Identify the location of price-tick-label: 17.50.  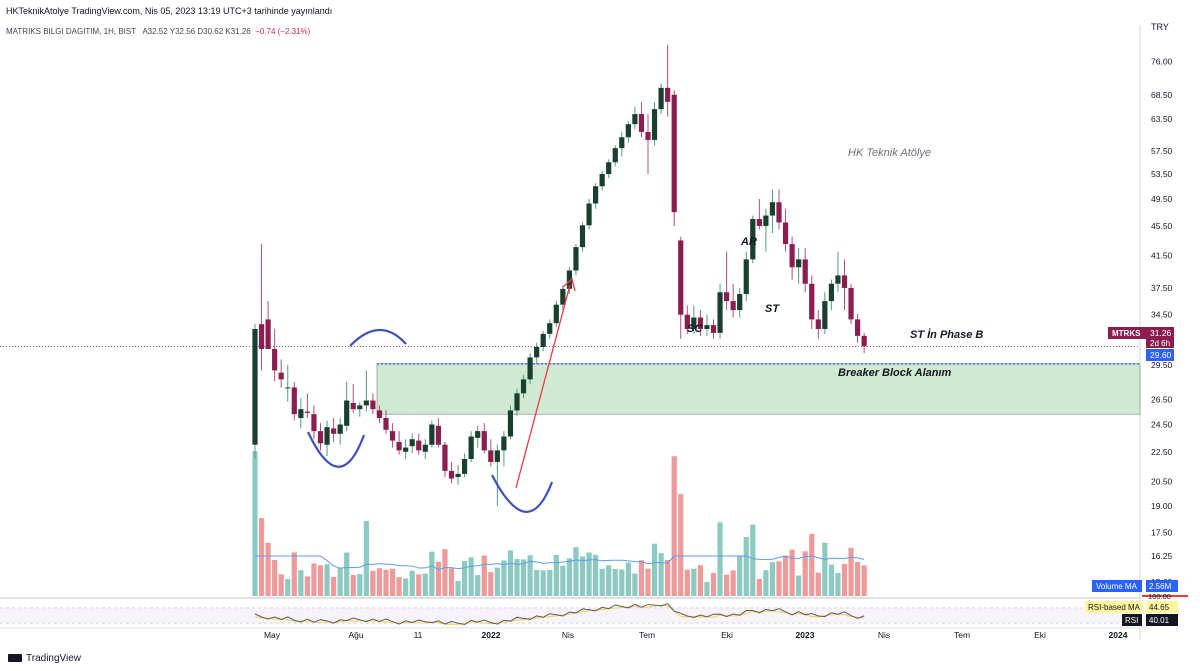
(1162, 532).